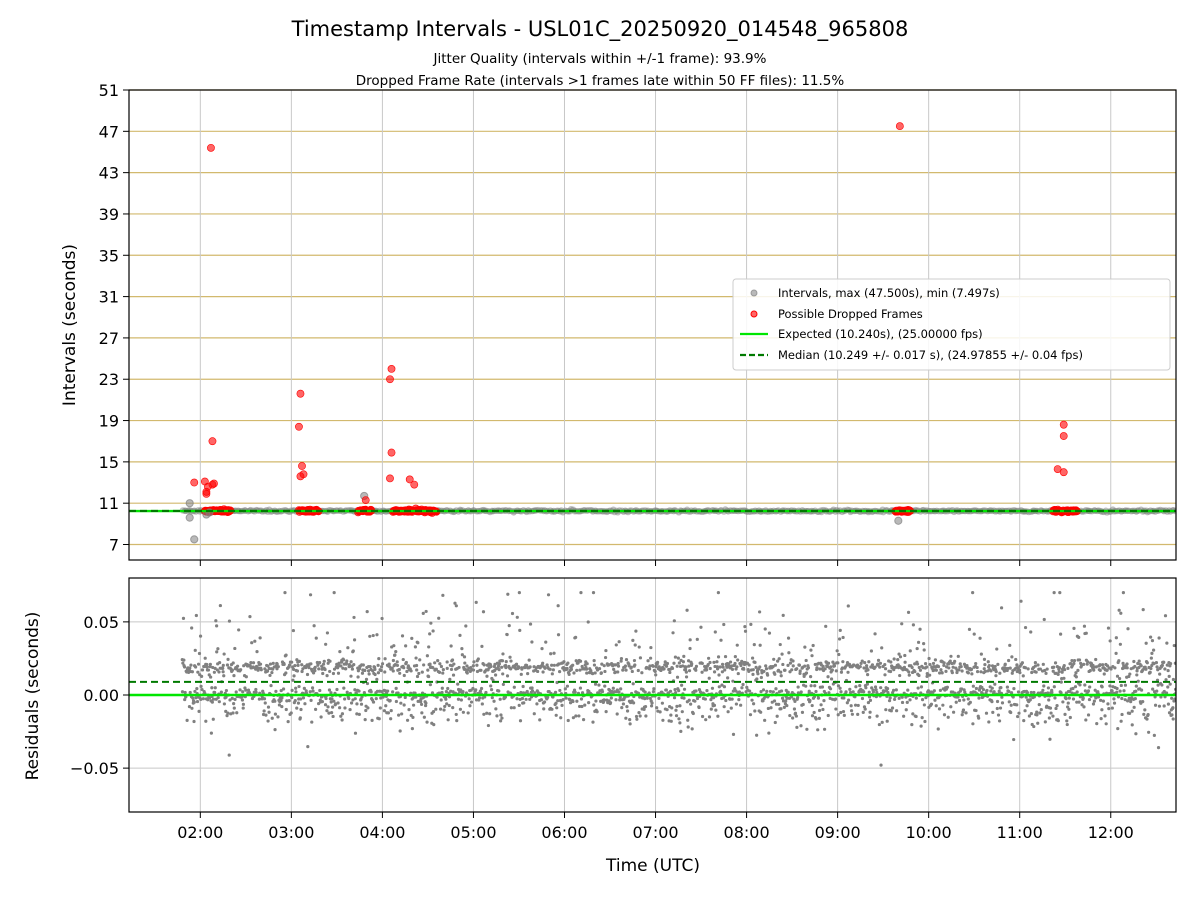  I want to click on legend-intervals-marker, so click(754, 293).